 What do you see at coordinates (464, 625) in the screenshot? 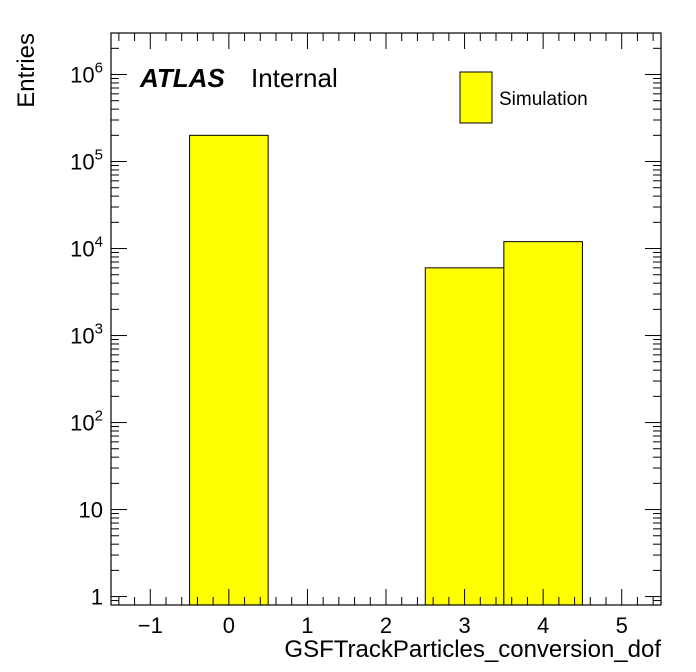
I see `x-tick-label: 3` at bounding box center [464, 625].